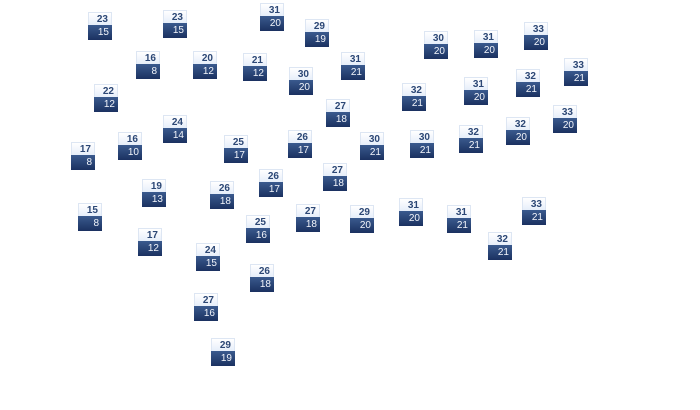  What do you see at coordinates (205, 57) in the screenshot?
I see `high-temperature: 20` at bounding box center [205, 57].